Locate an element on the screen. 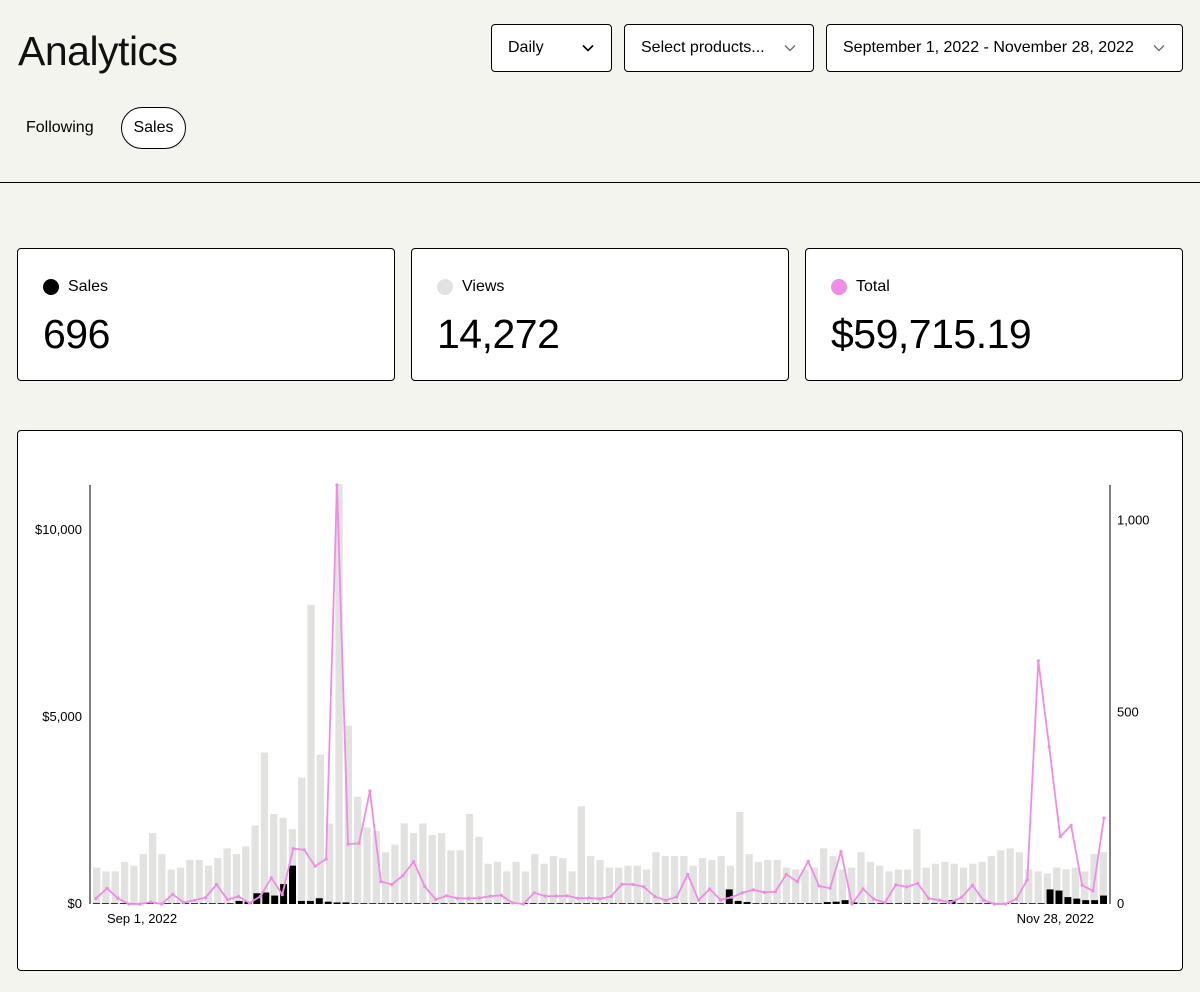  total-stat-label: Total is located at coordinates (873, 286).